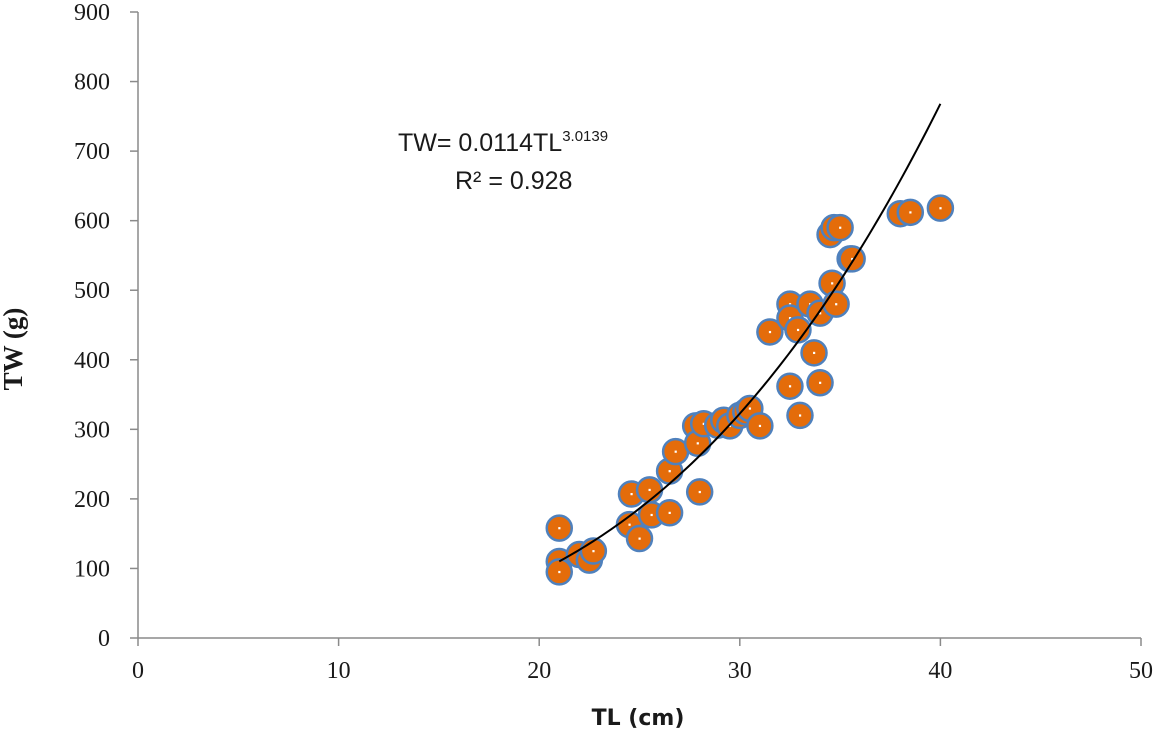 The image size is (1157, 733). What do you see at coordinates (92, 361) in the screenshot?
I see `y-tick-label: 400` at bounding box center [92, 361].